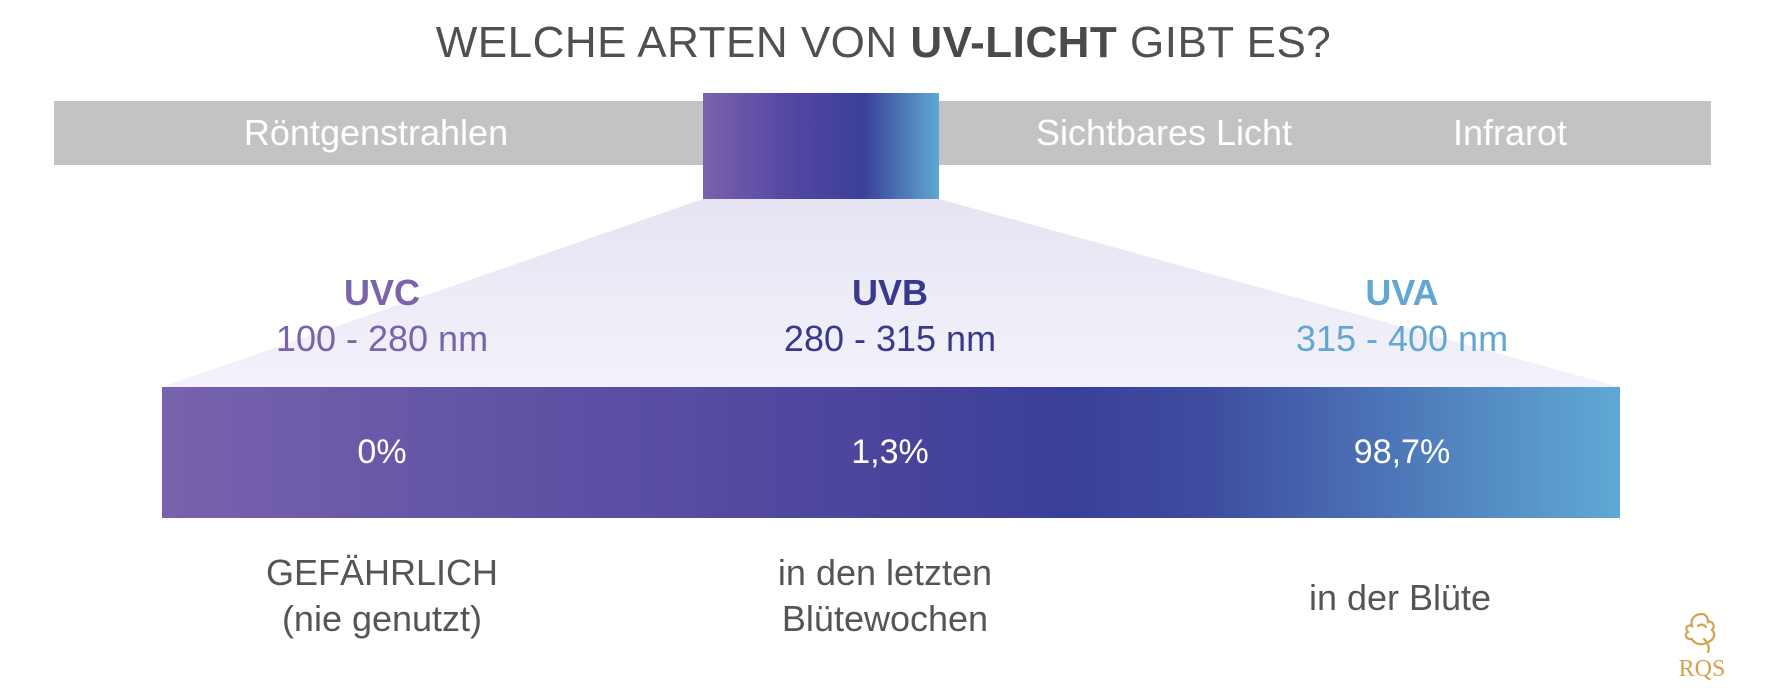  Describe the element at coordinates (382, 618) in the screenshot. I see `uvc-usage-line2: (nie genutzt)` at that location.